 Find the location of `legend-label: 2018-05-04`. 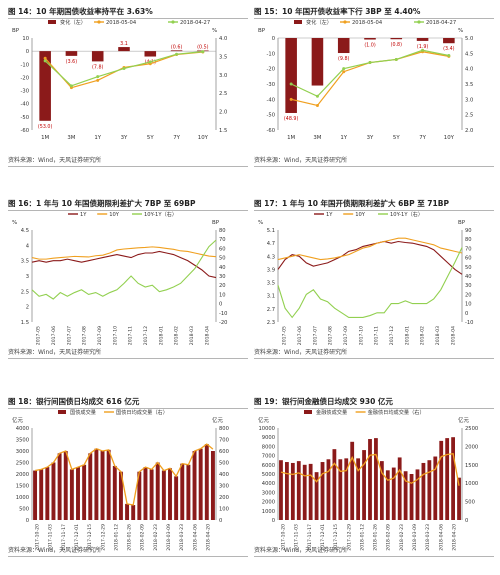

legend-label: 2018-05-04 is located at coordinates (121, 23).